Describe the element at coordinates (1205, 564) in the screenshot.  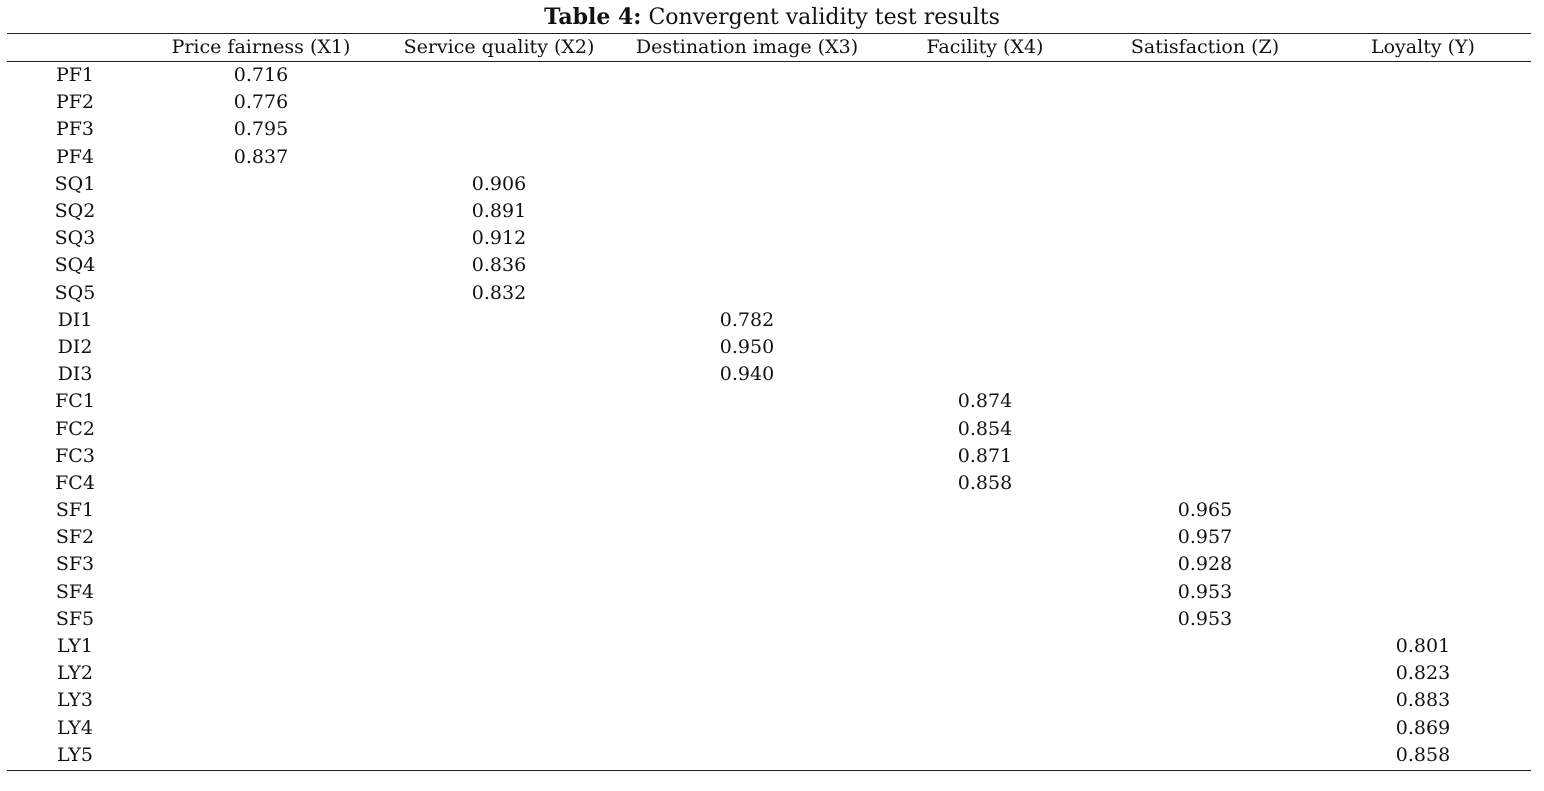
I see `loading-value-cell: 0.928` at that location.